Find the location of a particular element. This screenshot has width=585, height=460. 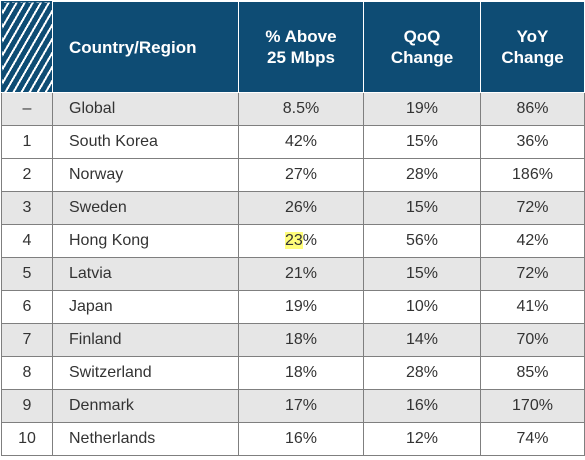

table-row: 1 South Korea 42% 15% 36% is located at coordinates (293, 142).